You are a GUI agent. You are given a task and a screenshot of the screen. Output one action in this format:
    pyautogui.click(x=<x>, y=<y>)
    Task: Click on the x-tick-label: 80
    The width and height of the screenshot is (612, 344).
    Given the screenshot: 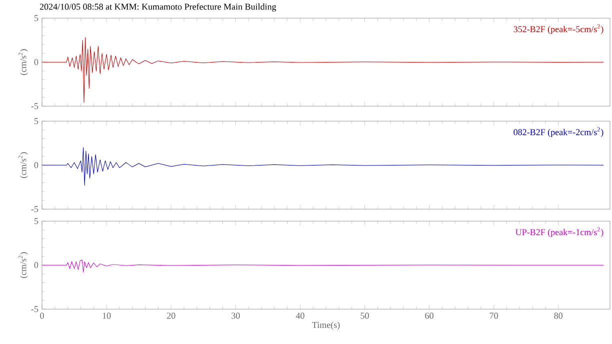 What is the action you would take?
    pyautogui.click(x=558, y=315)
    